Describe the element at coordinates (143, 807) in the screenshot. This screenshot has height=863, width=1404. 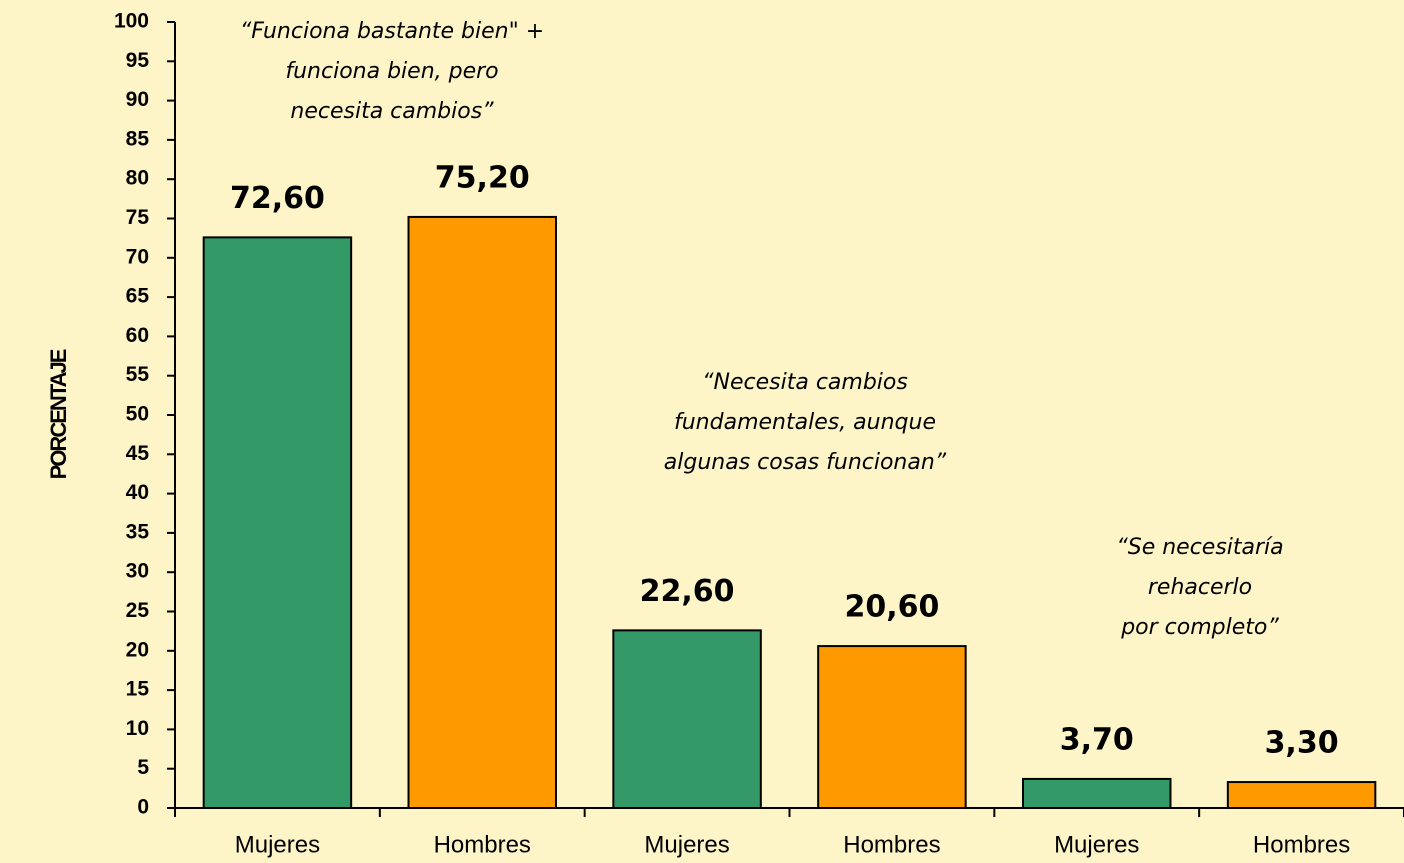
I see `y-tick-label: 0` at that location.